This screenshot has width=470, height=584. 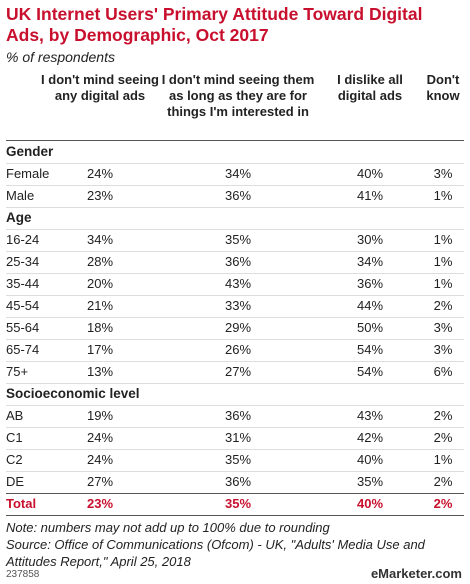 What do you see at coordinates (238, 305) in the screenshot?
I see `row-cell: 33%` at bounding box center [238, 305].